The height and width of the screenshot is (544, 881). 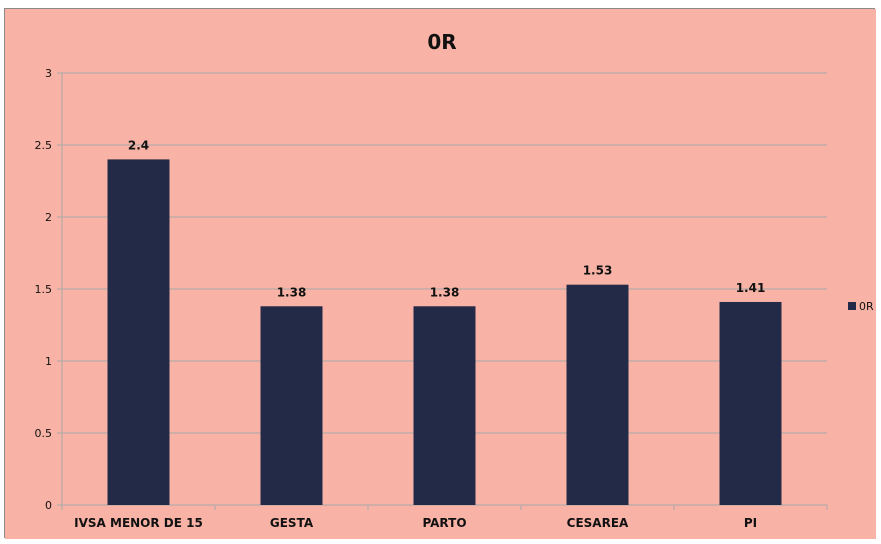 I want to click on y-axis-tick-labels: 0 0.5 1 1.5 2 2.5 3, so click(x=44, y=289).